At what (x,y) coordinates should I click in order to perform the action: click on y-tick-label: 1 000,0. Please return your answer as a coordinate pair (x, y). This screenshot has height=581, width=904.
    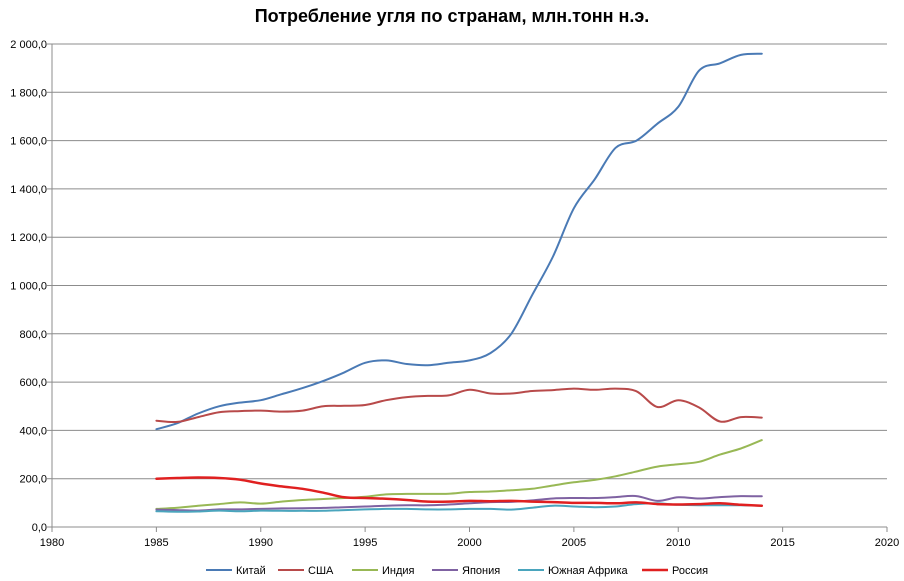
    Looking at the image, I should click on (28, 287).